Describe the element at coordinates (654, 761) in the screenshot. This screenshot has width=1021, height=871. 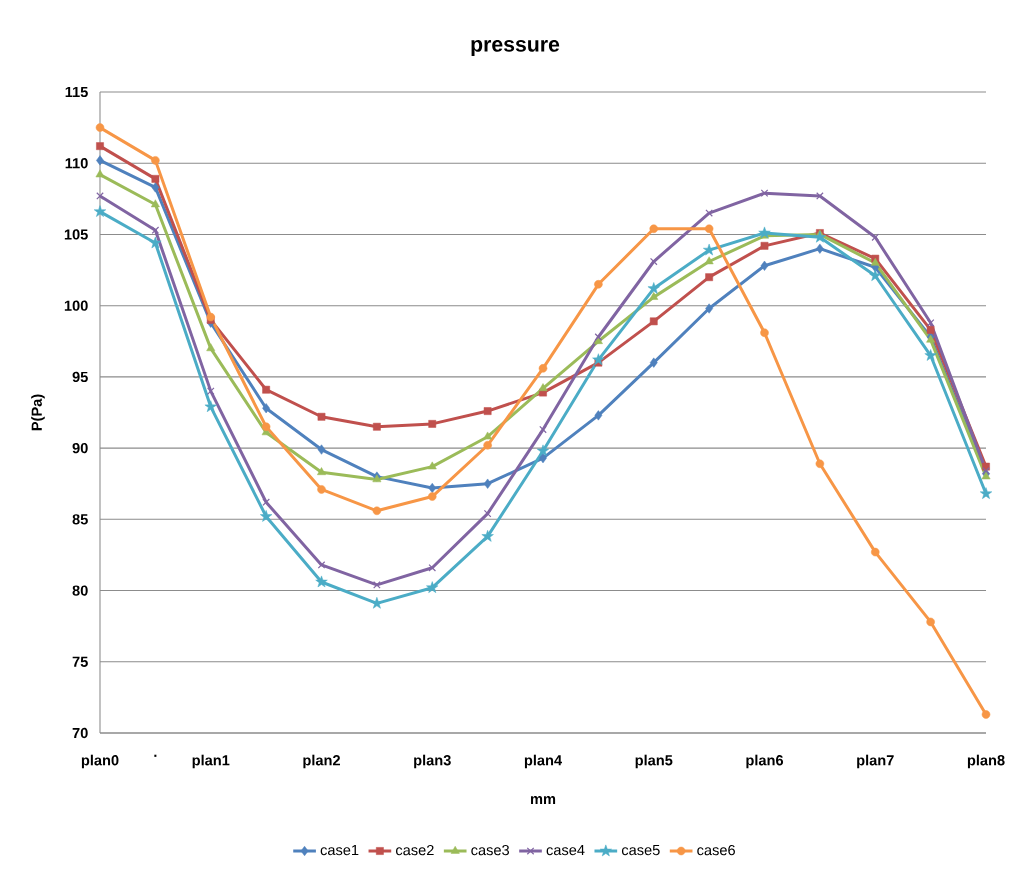
I see `x-tick-label: plan5` at that location.